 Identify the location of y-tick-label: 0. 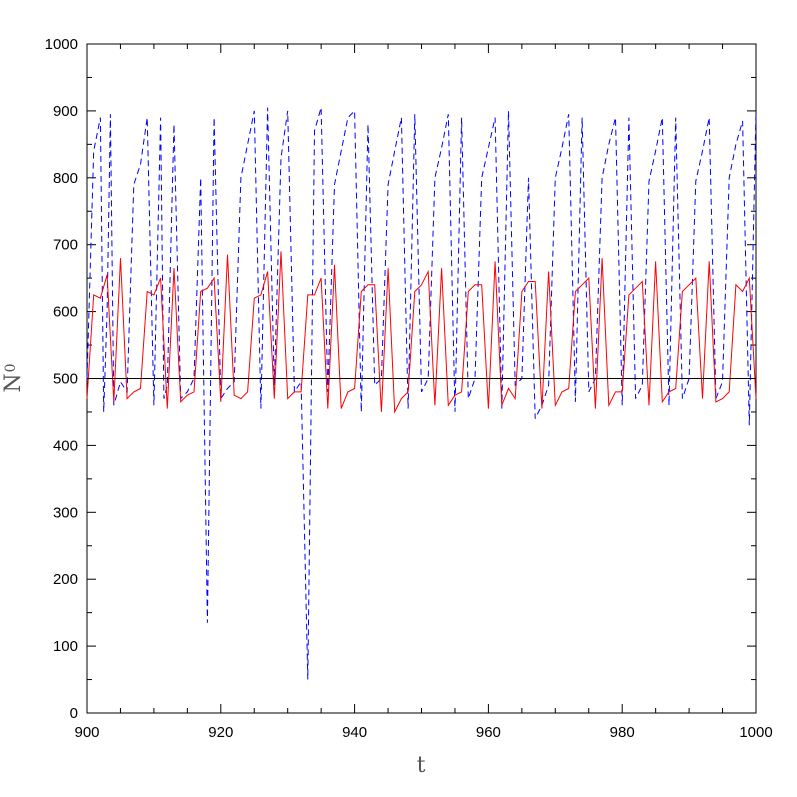
(74, 713).